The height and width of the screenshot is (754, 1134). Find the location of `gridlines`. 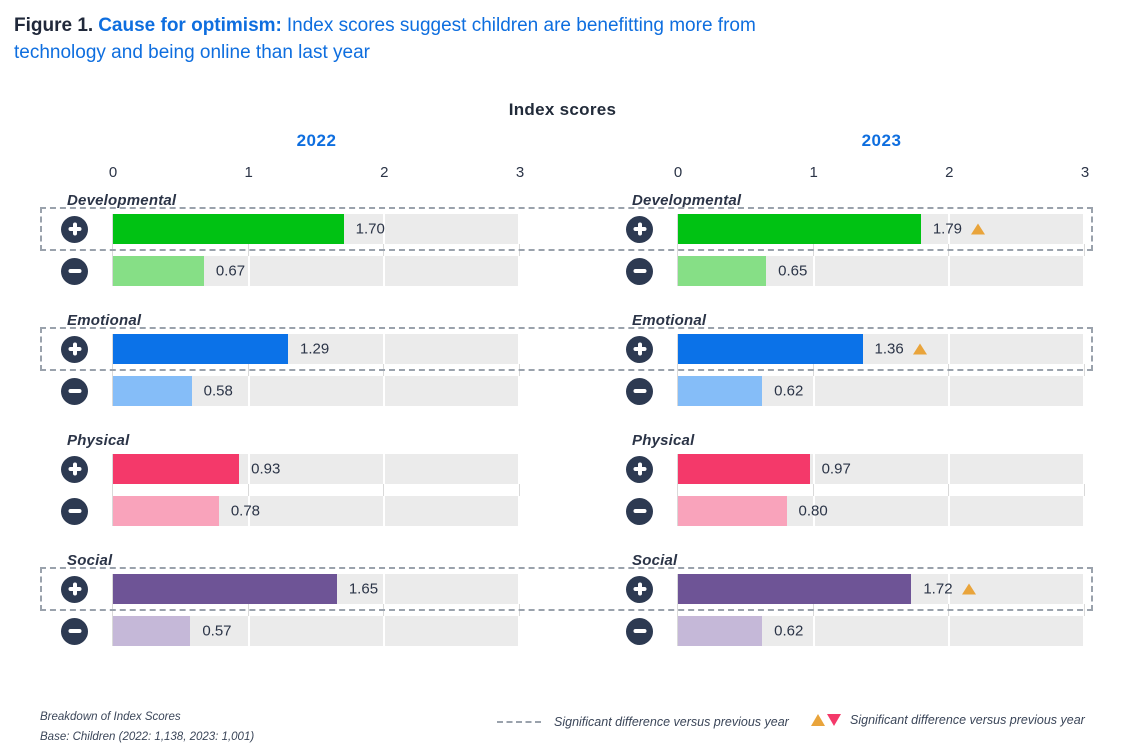

gridlines is located at coordinates (316, 490).